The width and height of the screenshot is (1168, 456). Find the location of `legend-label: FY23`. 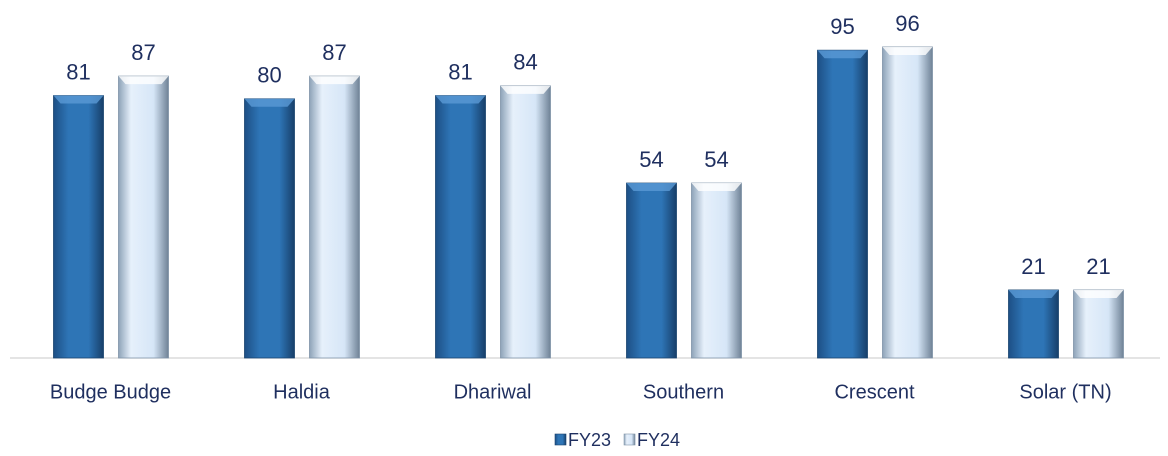

legend-label: FY23 is located at coordinates (589, 440).